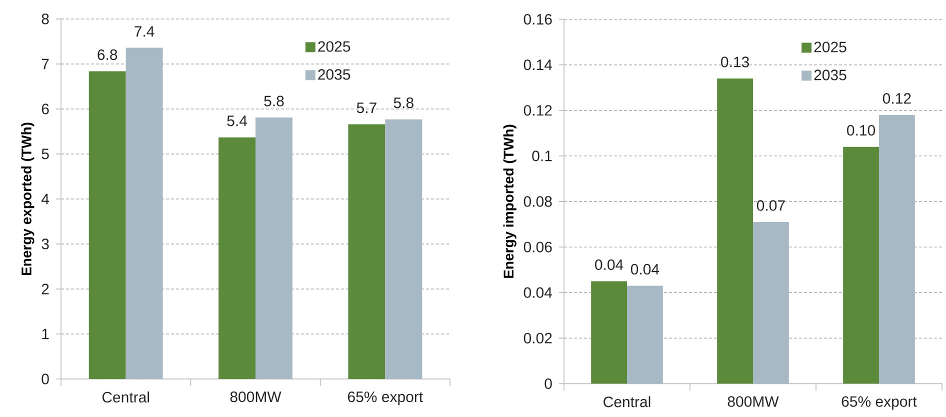 The height and width of the screenshot is (417, 946). I want to click on data-label: 6.8, so click(108, 54).